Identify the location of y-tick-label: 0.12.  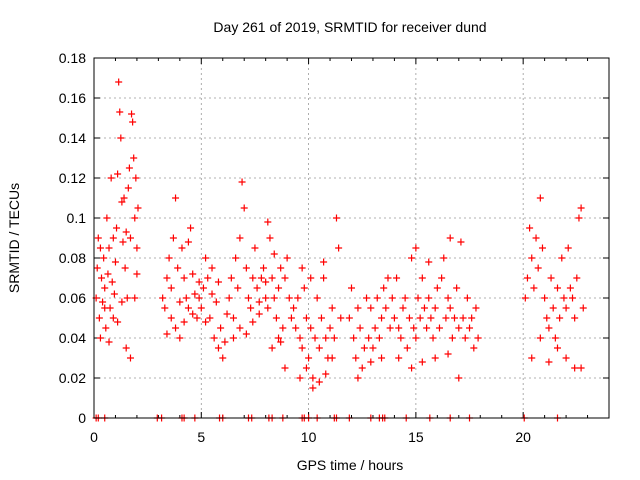
(72, 178).